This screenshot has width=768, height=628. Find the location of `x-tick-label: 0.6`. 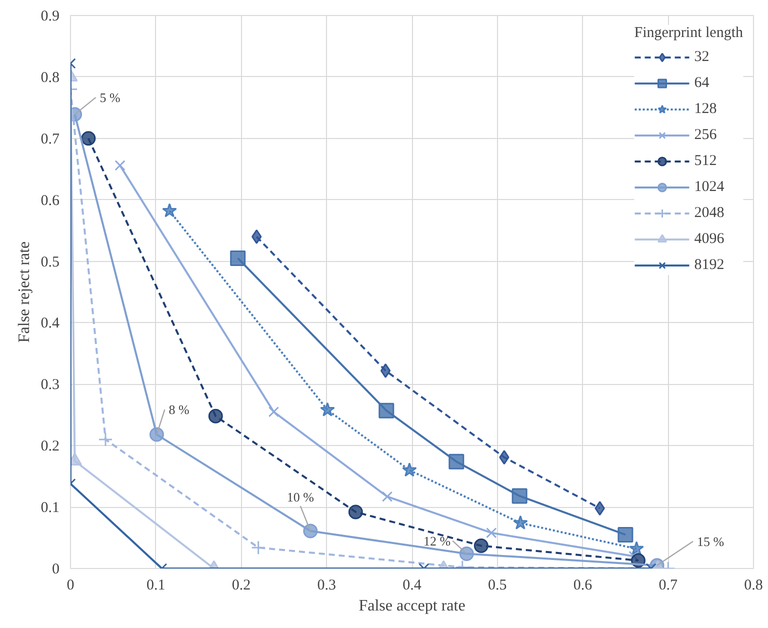

x-tick-label: 0.6 is located at coordinates (583, 586).